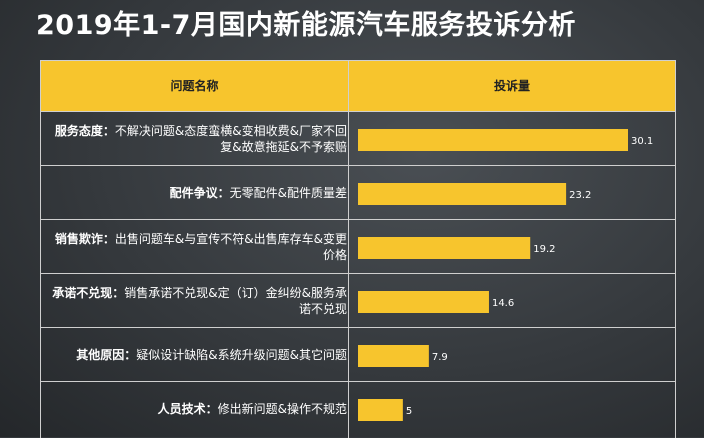  Describe the element at coordinates (84, 239) in the screenshot. I see `row-category: 销售欺诈：` at that location.